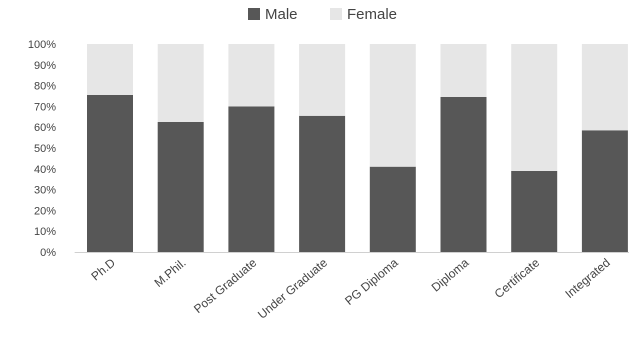 This screenshot has width=629, height=363. I want to click on y-tick-label: 50%, so click(45, 149).